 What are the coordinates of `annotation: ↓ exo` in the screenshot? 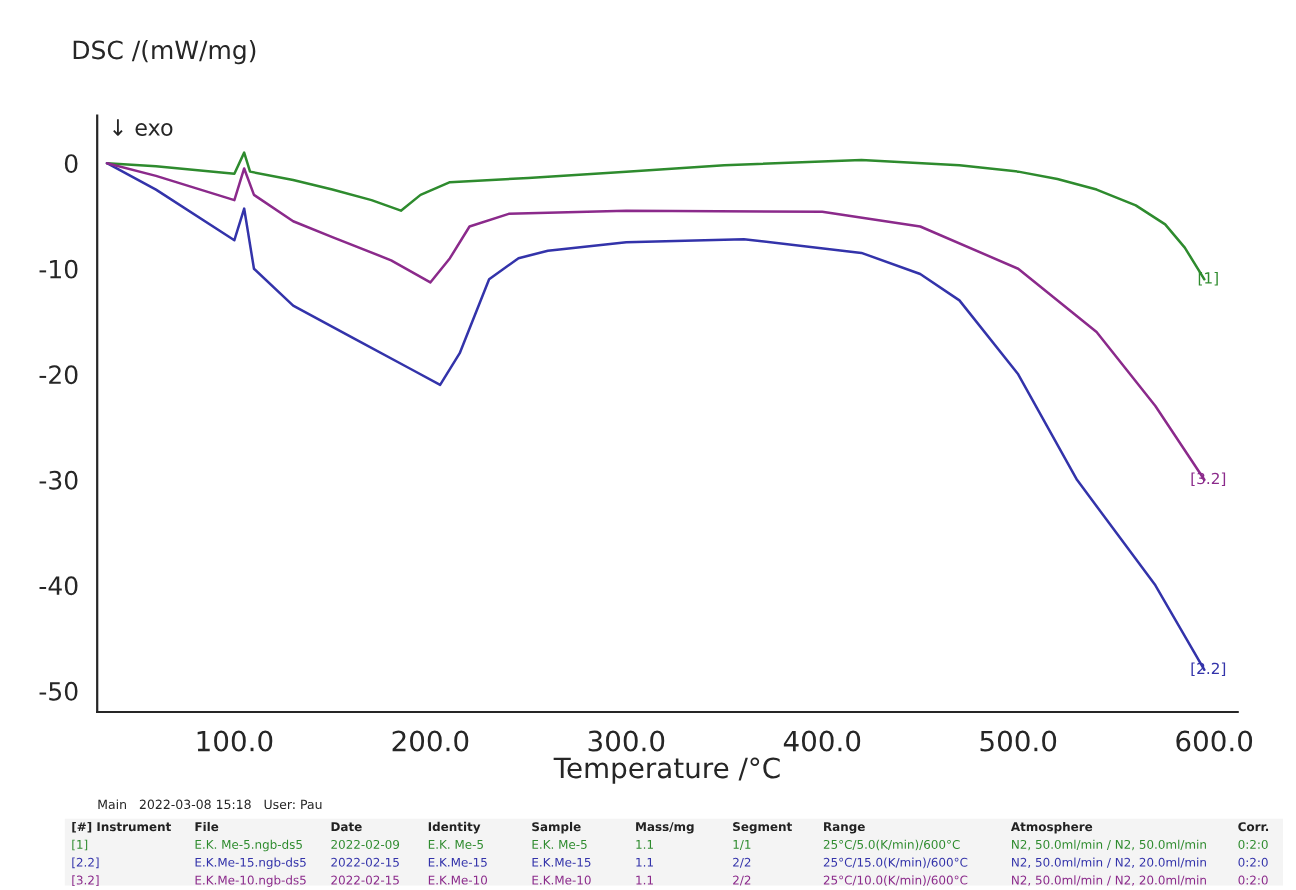 It's located at (143, 127).